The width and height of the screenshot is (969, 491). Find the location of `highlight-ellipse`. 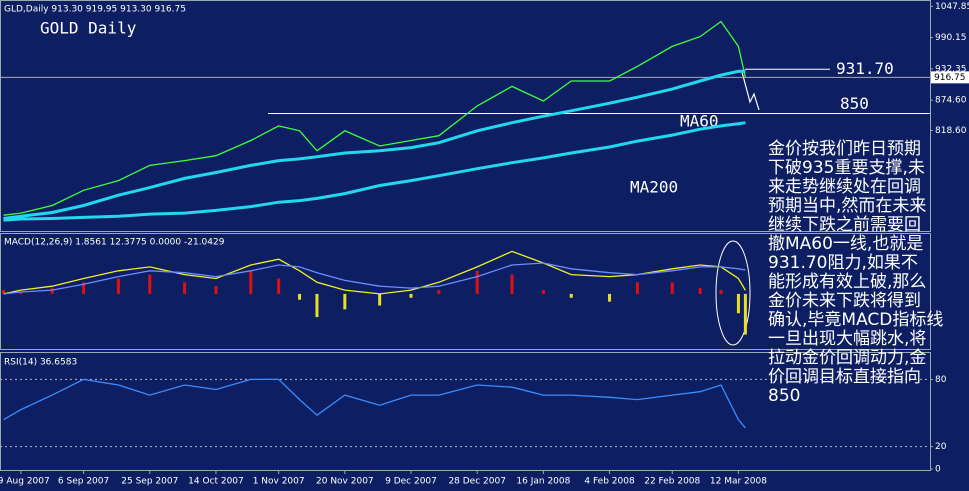

highlight-ellipse is located at coordinates (733, 293).